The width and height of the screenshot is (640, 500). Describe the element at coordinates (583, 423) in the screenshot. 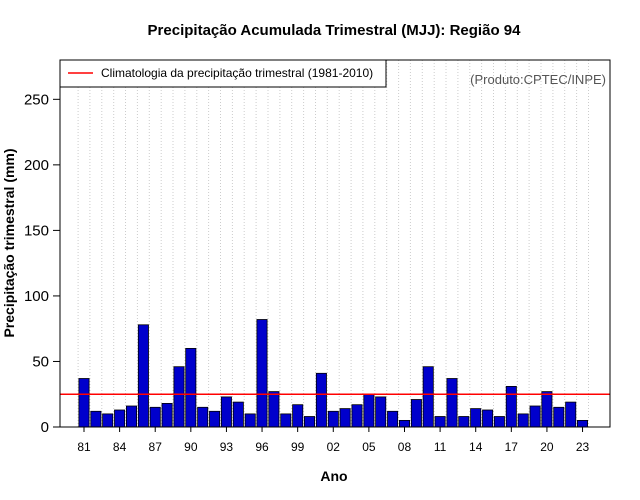

I see `bar-2023` at that location.